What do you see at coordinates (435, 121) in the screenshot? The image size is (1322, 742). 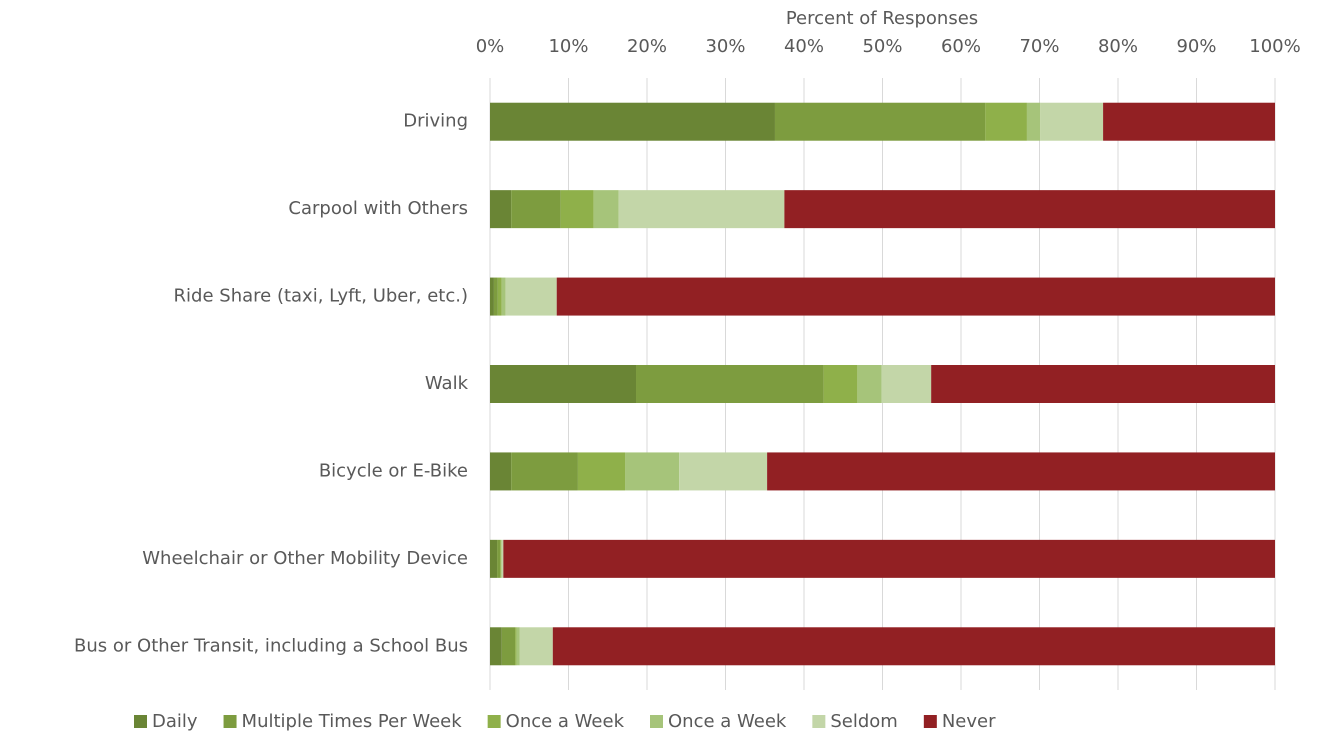 I see `y-tick-label: Driving` at bounding box center [435, 121].